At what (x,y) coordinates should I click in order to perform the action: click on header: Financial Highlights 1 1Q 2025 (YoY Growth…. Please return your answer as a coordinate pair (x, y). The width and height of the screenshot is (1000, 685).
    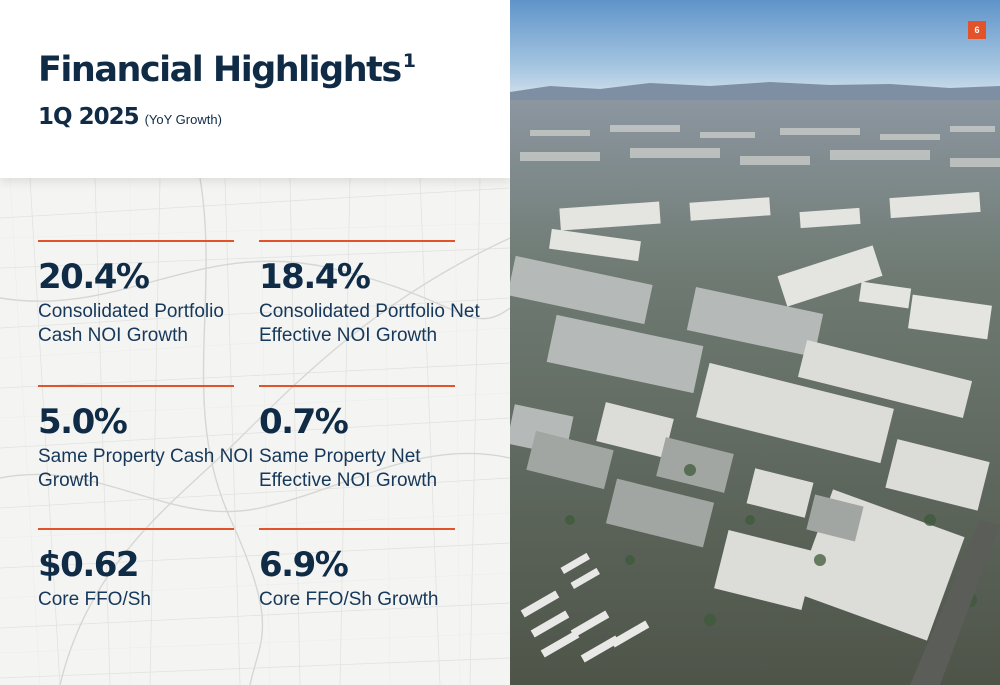
    Looking at the image, I should click on (255, 89).